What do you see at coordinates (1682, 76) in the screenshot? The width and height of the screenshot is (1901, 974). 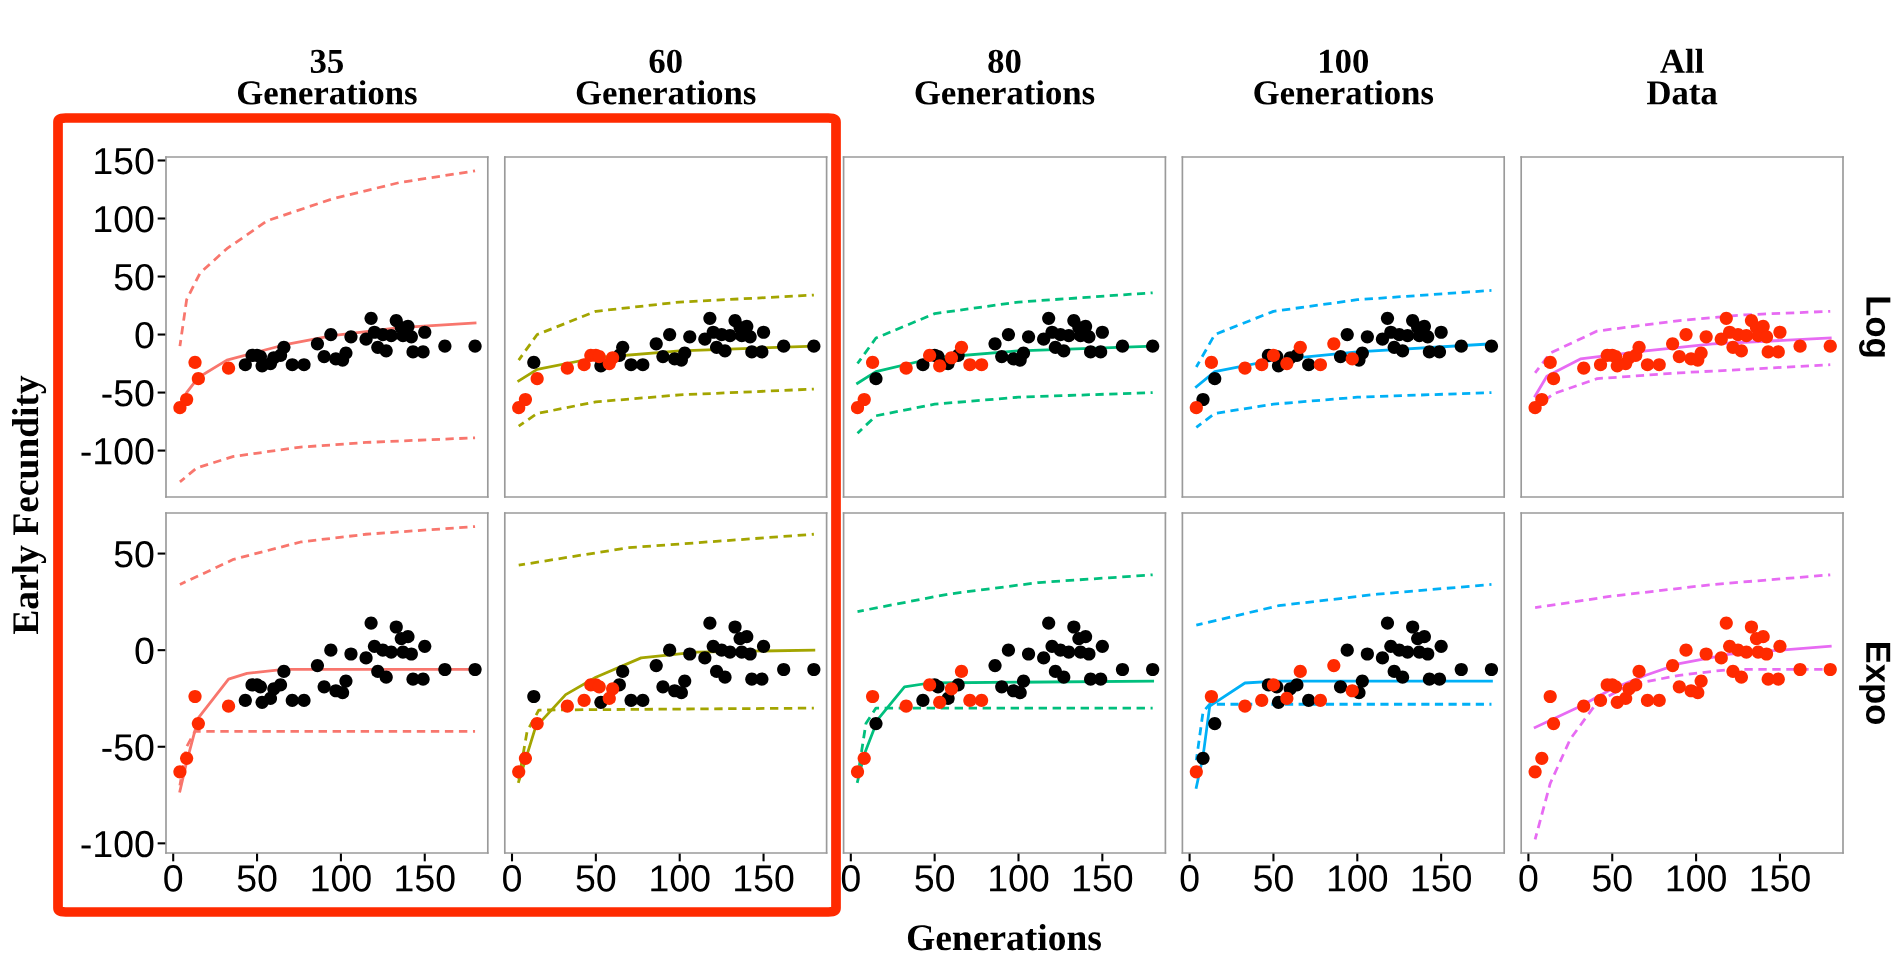 I see `chart-title: All Data` at bounding box center [1682, 76].